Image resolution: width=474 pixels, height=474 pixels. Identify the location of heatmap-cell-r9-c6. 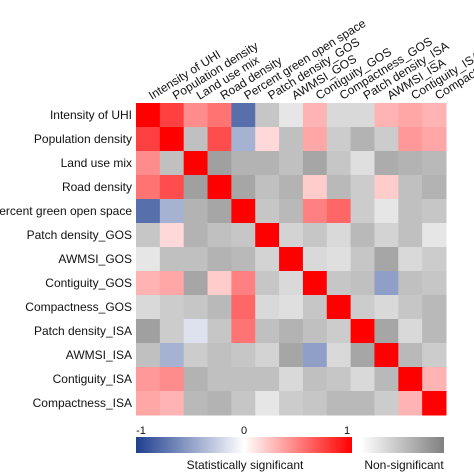
(291, 331).